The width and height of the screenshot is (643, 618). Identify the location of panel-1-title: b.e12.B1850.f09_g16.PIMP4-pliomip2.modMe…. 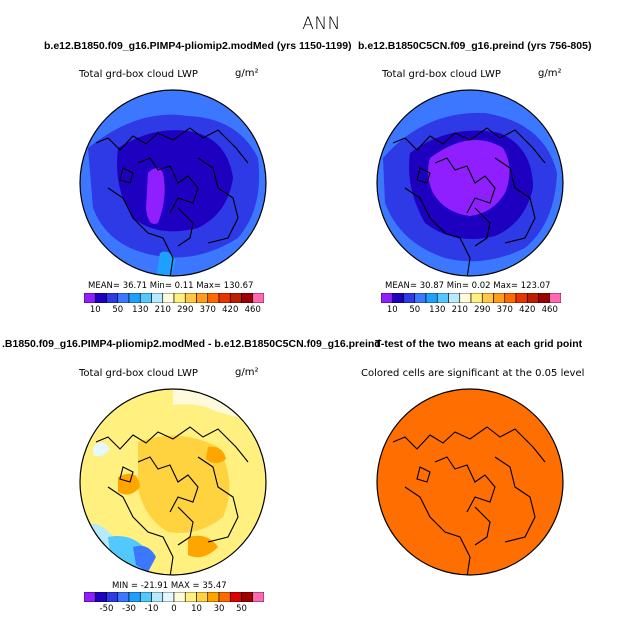
(198, 46).